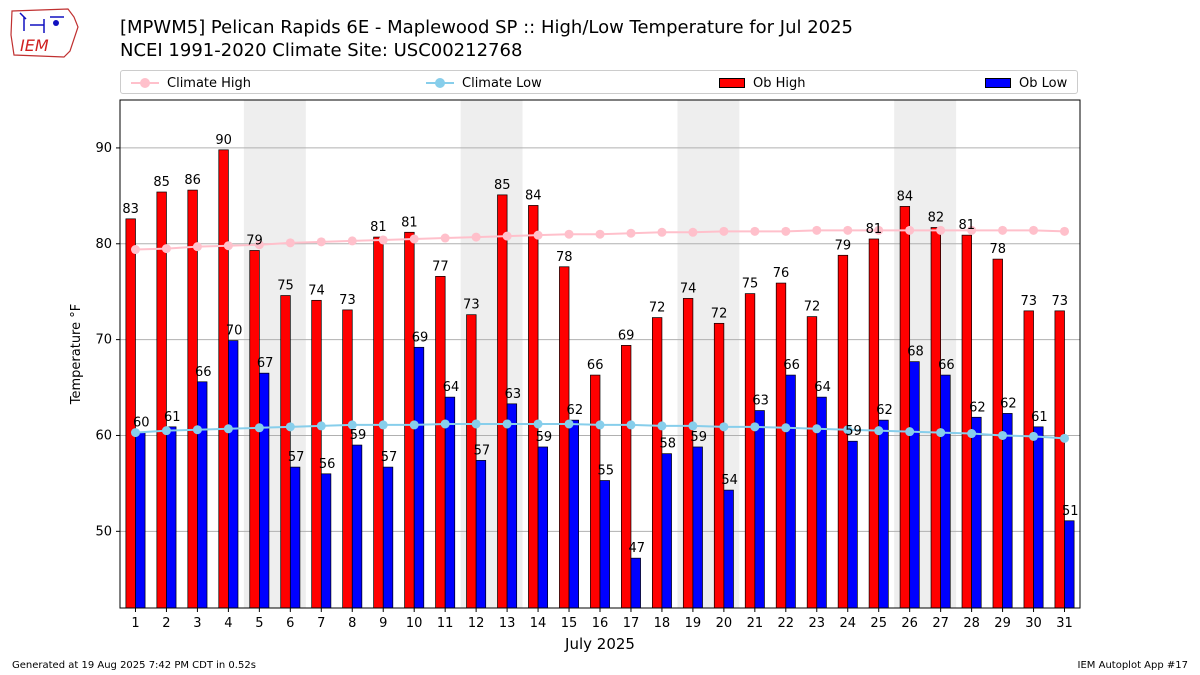 The image size is (1200, 675). I want to click on ob-high-swatch-icon, so click(732, 83).